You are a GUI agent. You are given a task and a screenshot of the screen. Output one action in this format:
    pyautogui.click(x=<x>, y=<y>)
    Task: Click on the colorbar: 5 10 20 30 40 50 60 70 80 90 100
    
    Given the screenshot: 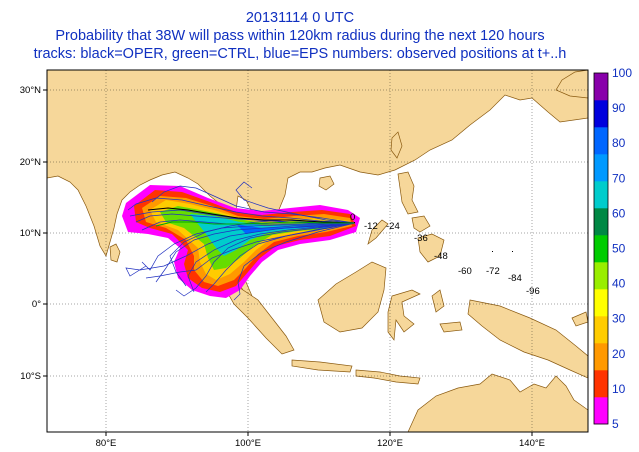 What is the action you would take?
    pyautogui.click(x=612, y=248)
    